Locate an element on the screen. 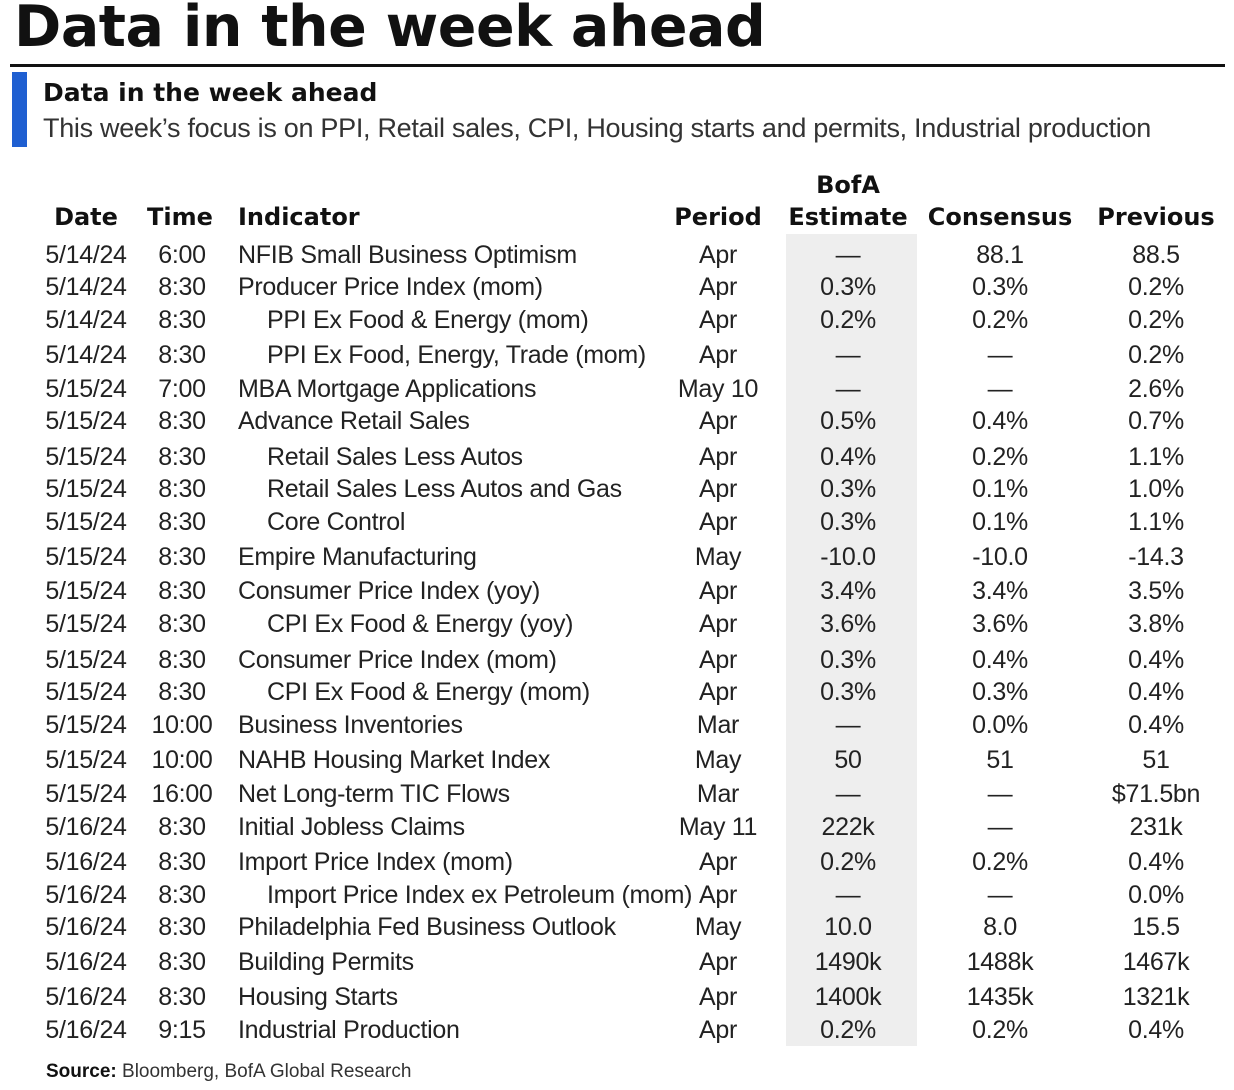 The height and width of the screenshot is (1090, 1234). cell-consensus: 51 is located at coordinates (1000, 760).